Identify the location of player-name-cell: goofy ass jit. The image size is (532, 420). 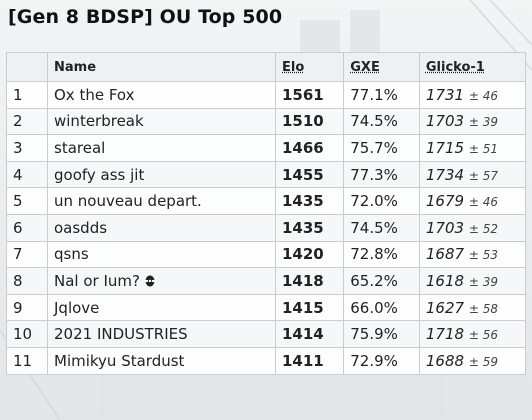
(161, 174).